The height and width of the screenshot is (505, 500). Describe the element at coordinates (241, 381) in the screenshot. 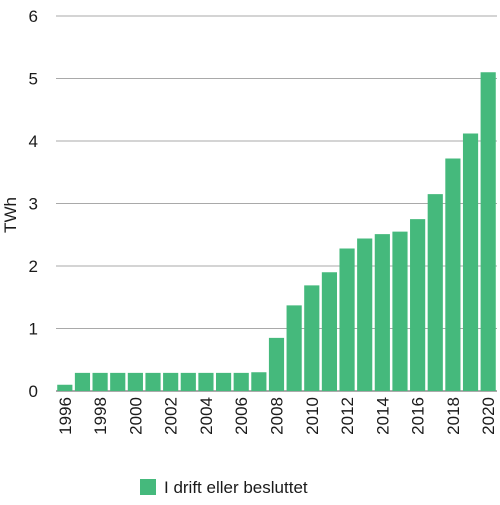

I see `bar-2006` at that location.